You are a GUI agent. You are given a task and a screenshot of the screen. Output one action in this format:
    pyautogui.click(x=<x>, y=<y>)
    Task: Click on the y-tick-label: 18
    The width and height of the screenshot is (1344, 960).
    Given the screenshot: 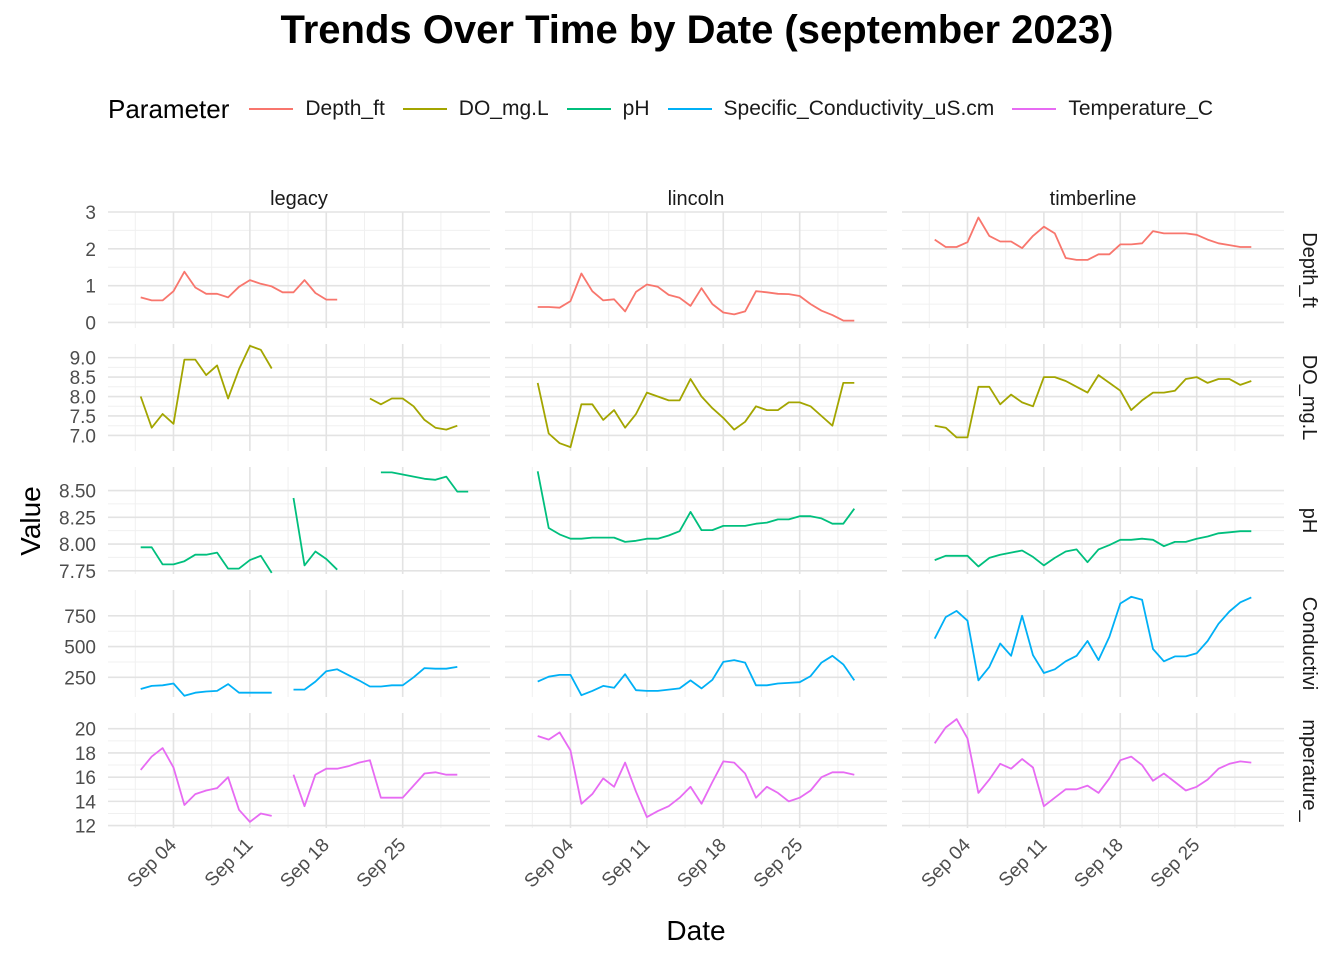 What is the action you would take?
    pyautogui.click(x=85, y=754)
    